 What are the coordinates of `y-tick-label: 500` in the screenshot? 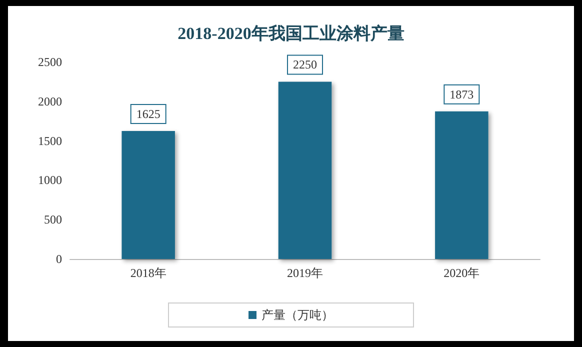 It's located at (53, 219).